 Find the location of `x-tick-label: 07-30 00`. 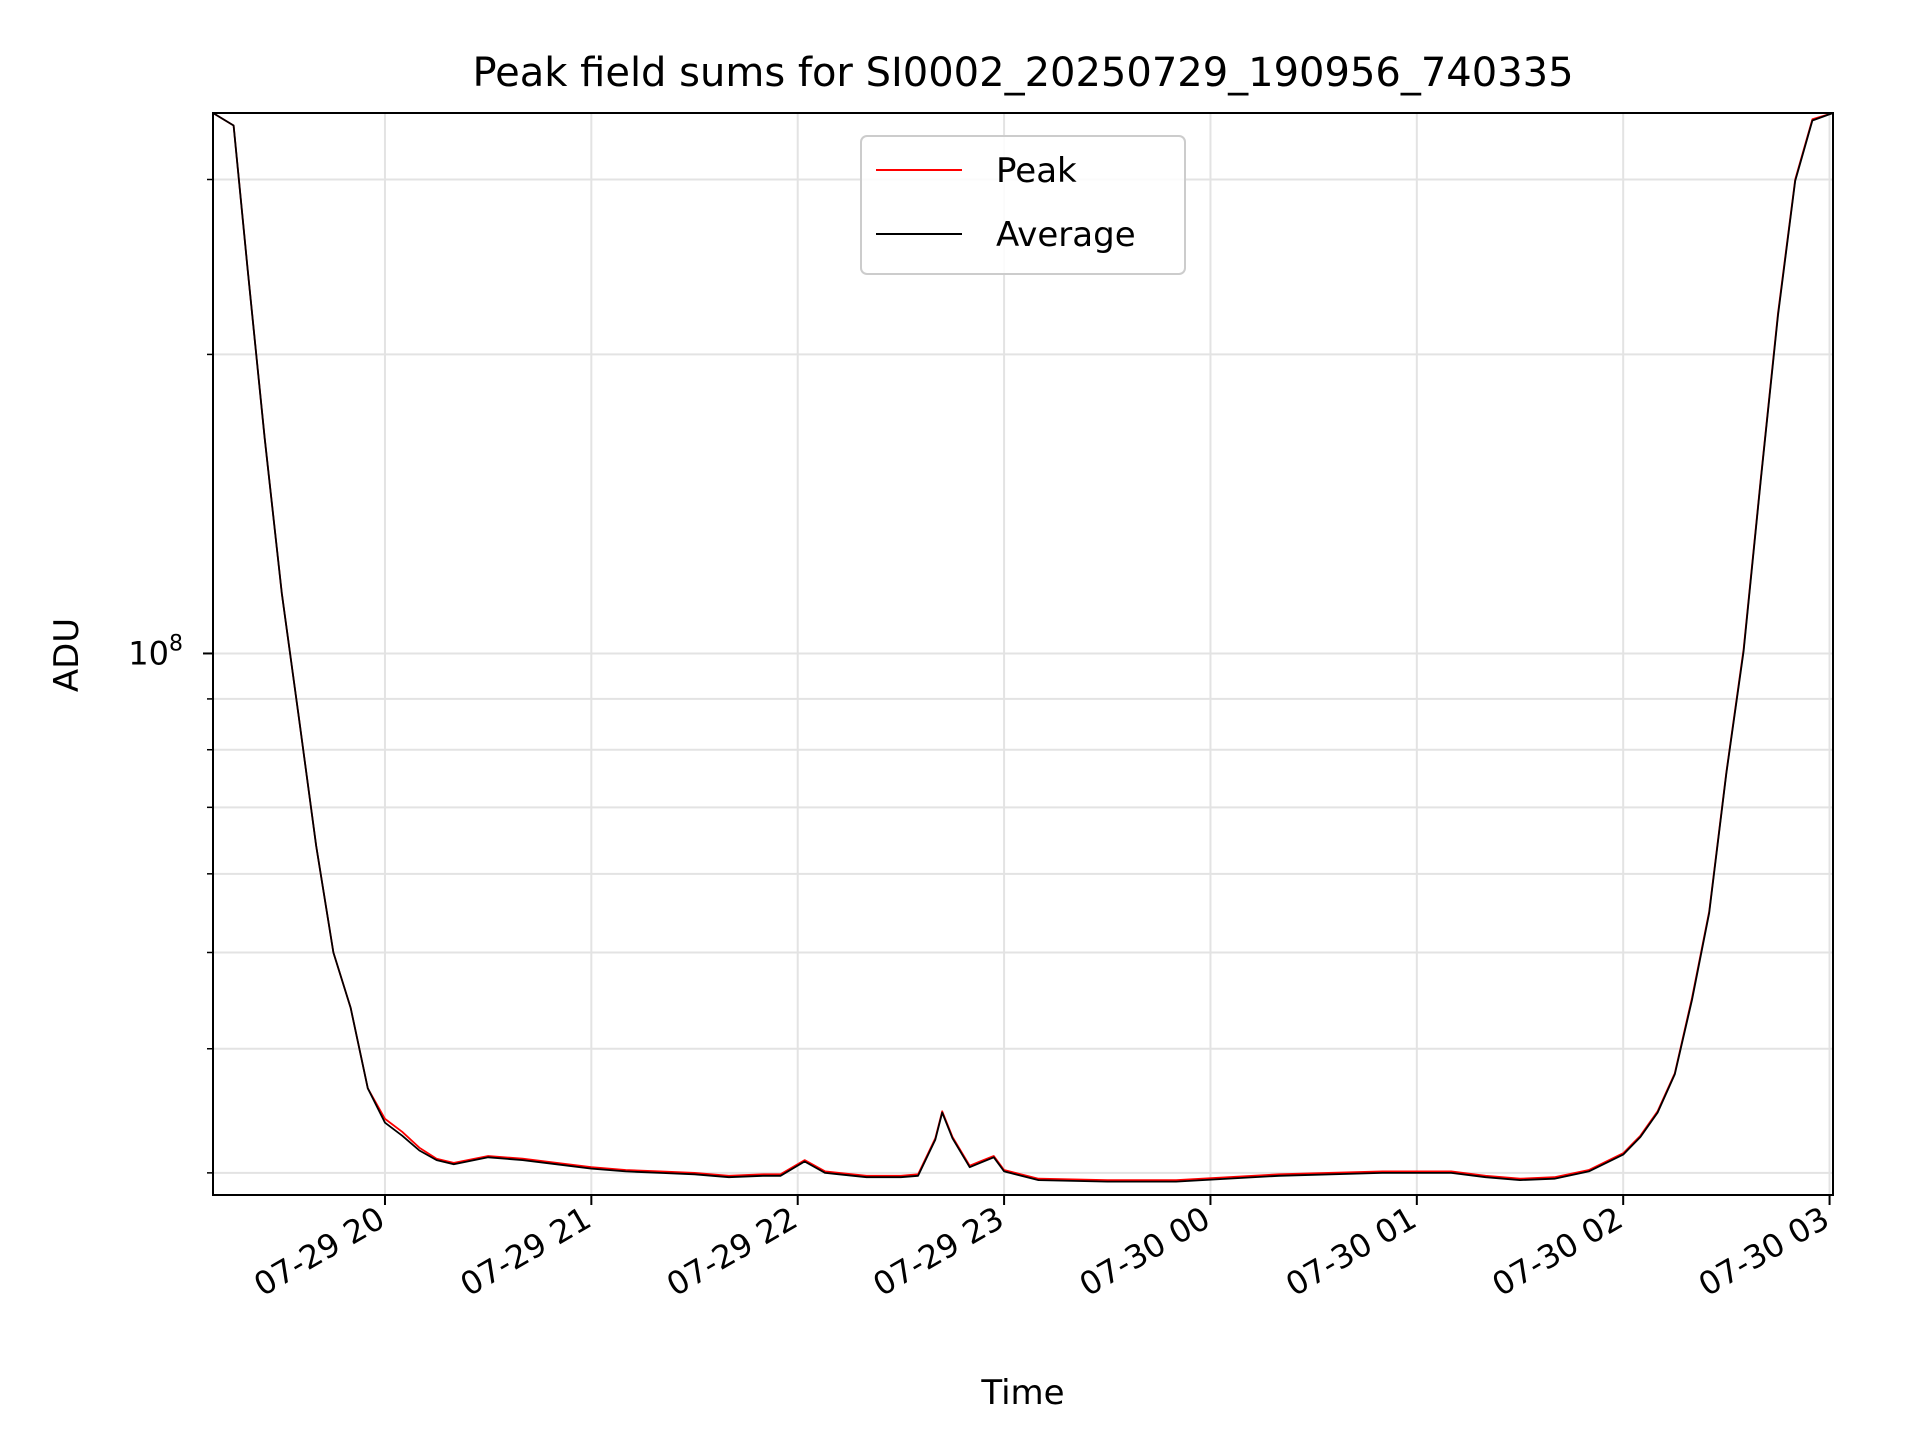

x-tick-label: 07-30 00 is located at coordinates (1145, 1251).